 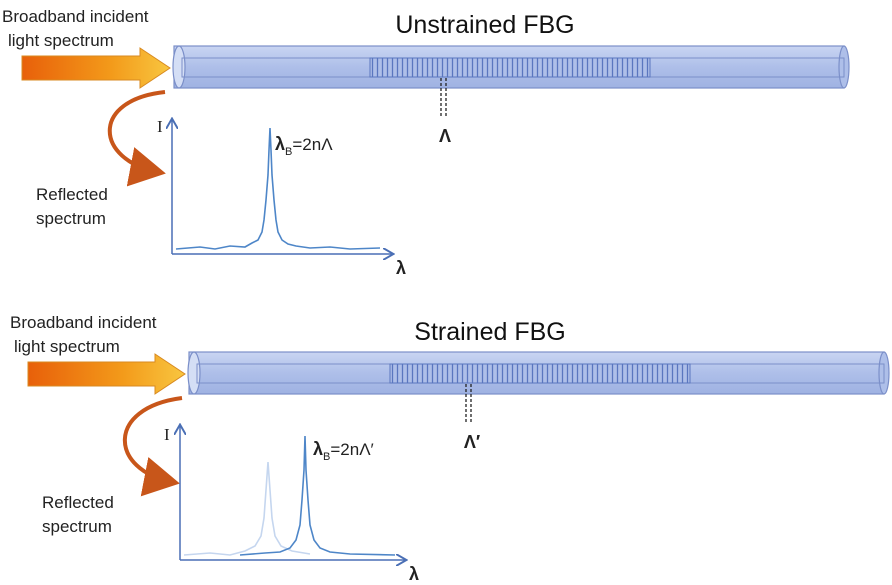 I want to click on spectrum-shifted, so click(x=317, y=495).